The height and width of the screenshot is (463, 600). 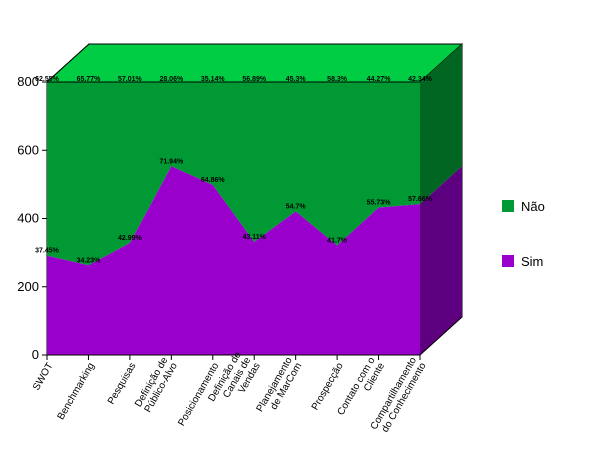 I want to click on y-tick-label: 200, so click(x=28, y=286).